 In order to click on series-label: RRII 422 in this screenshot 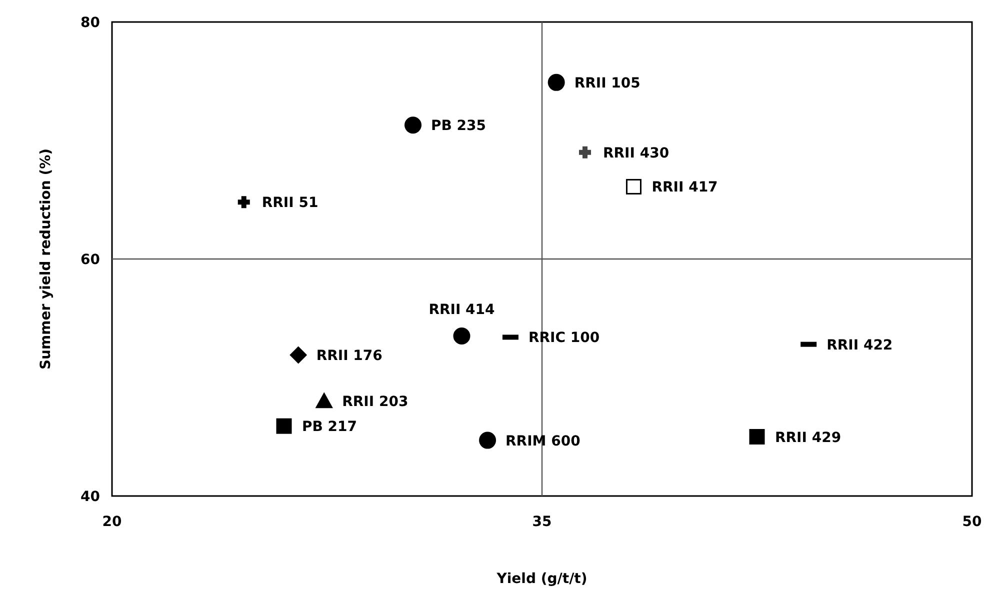, I will do `click(859, 345)`.